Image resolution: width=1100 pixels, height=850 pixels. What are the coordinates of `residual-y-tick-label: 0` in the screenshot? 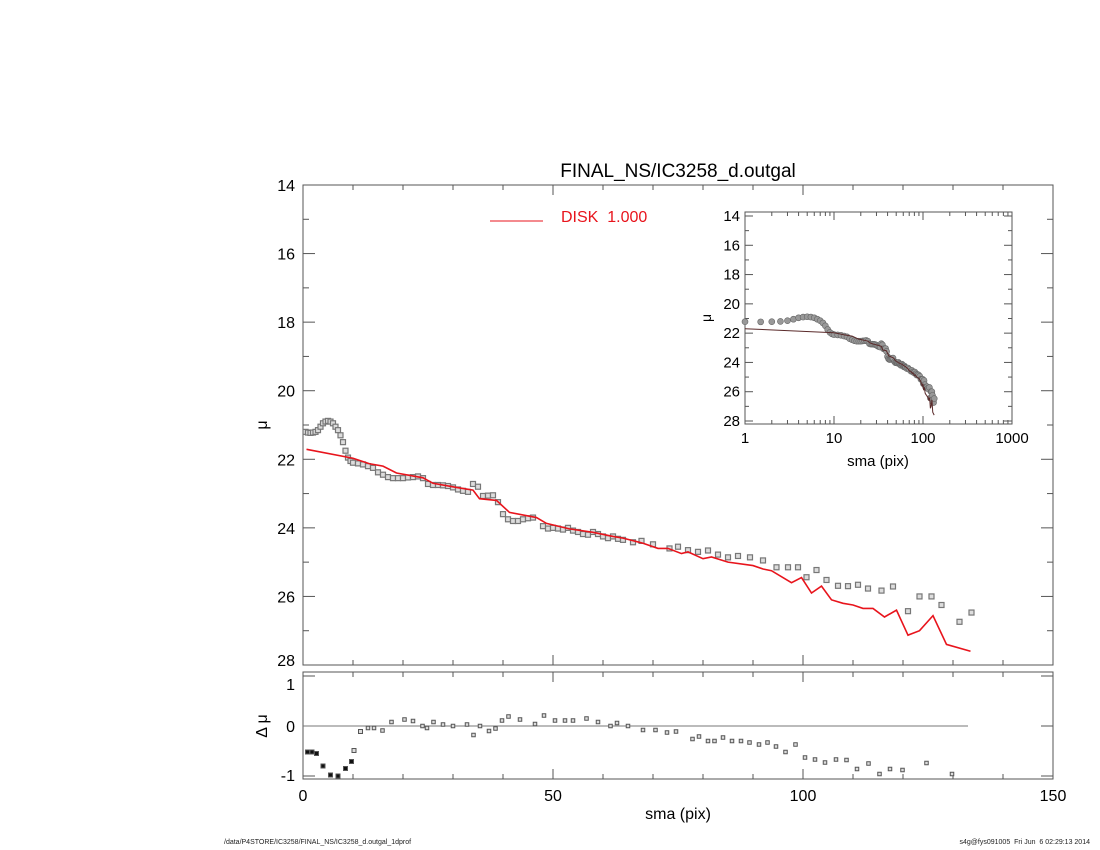 It's located at (290, 727).